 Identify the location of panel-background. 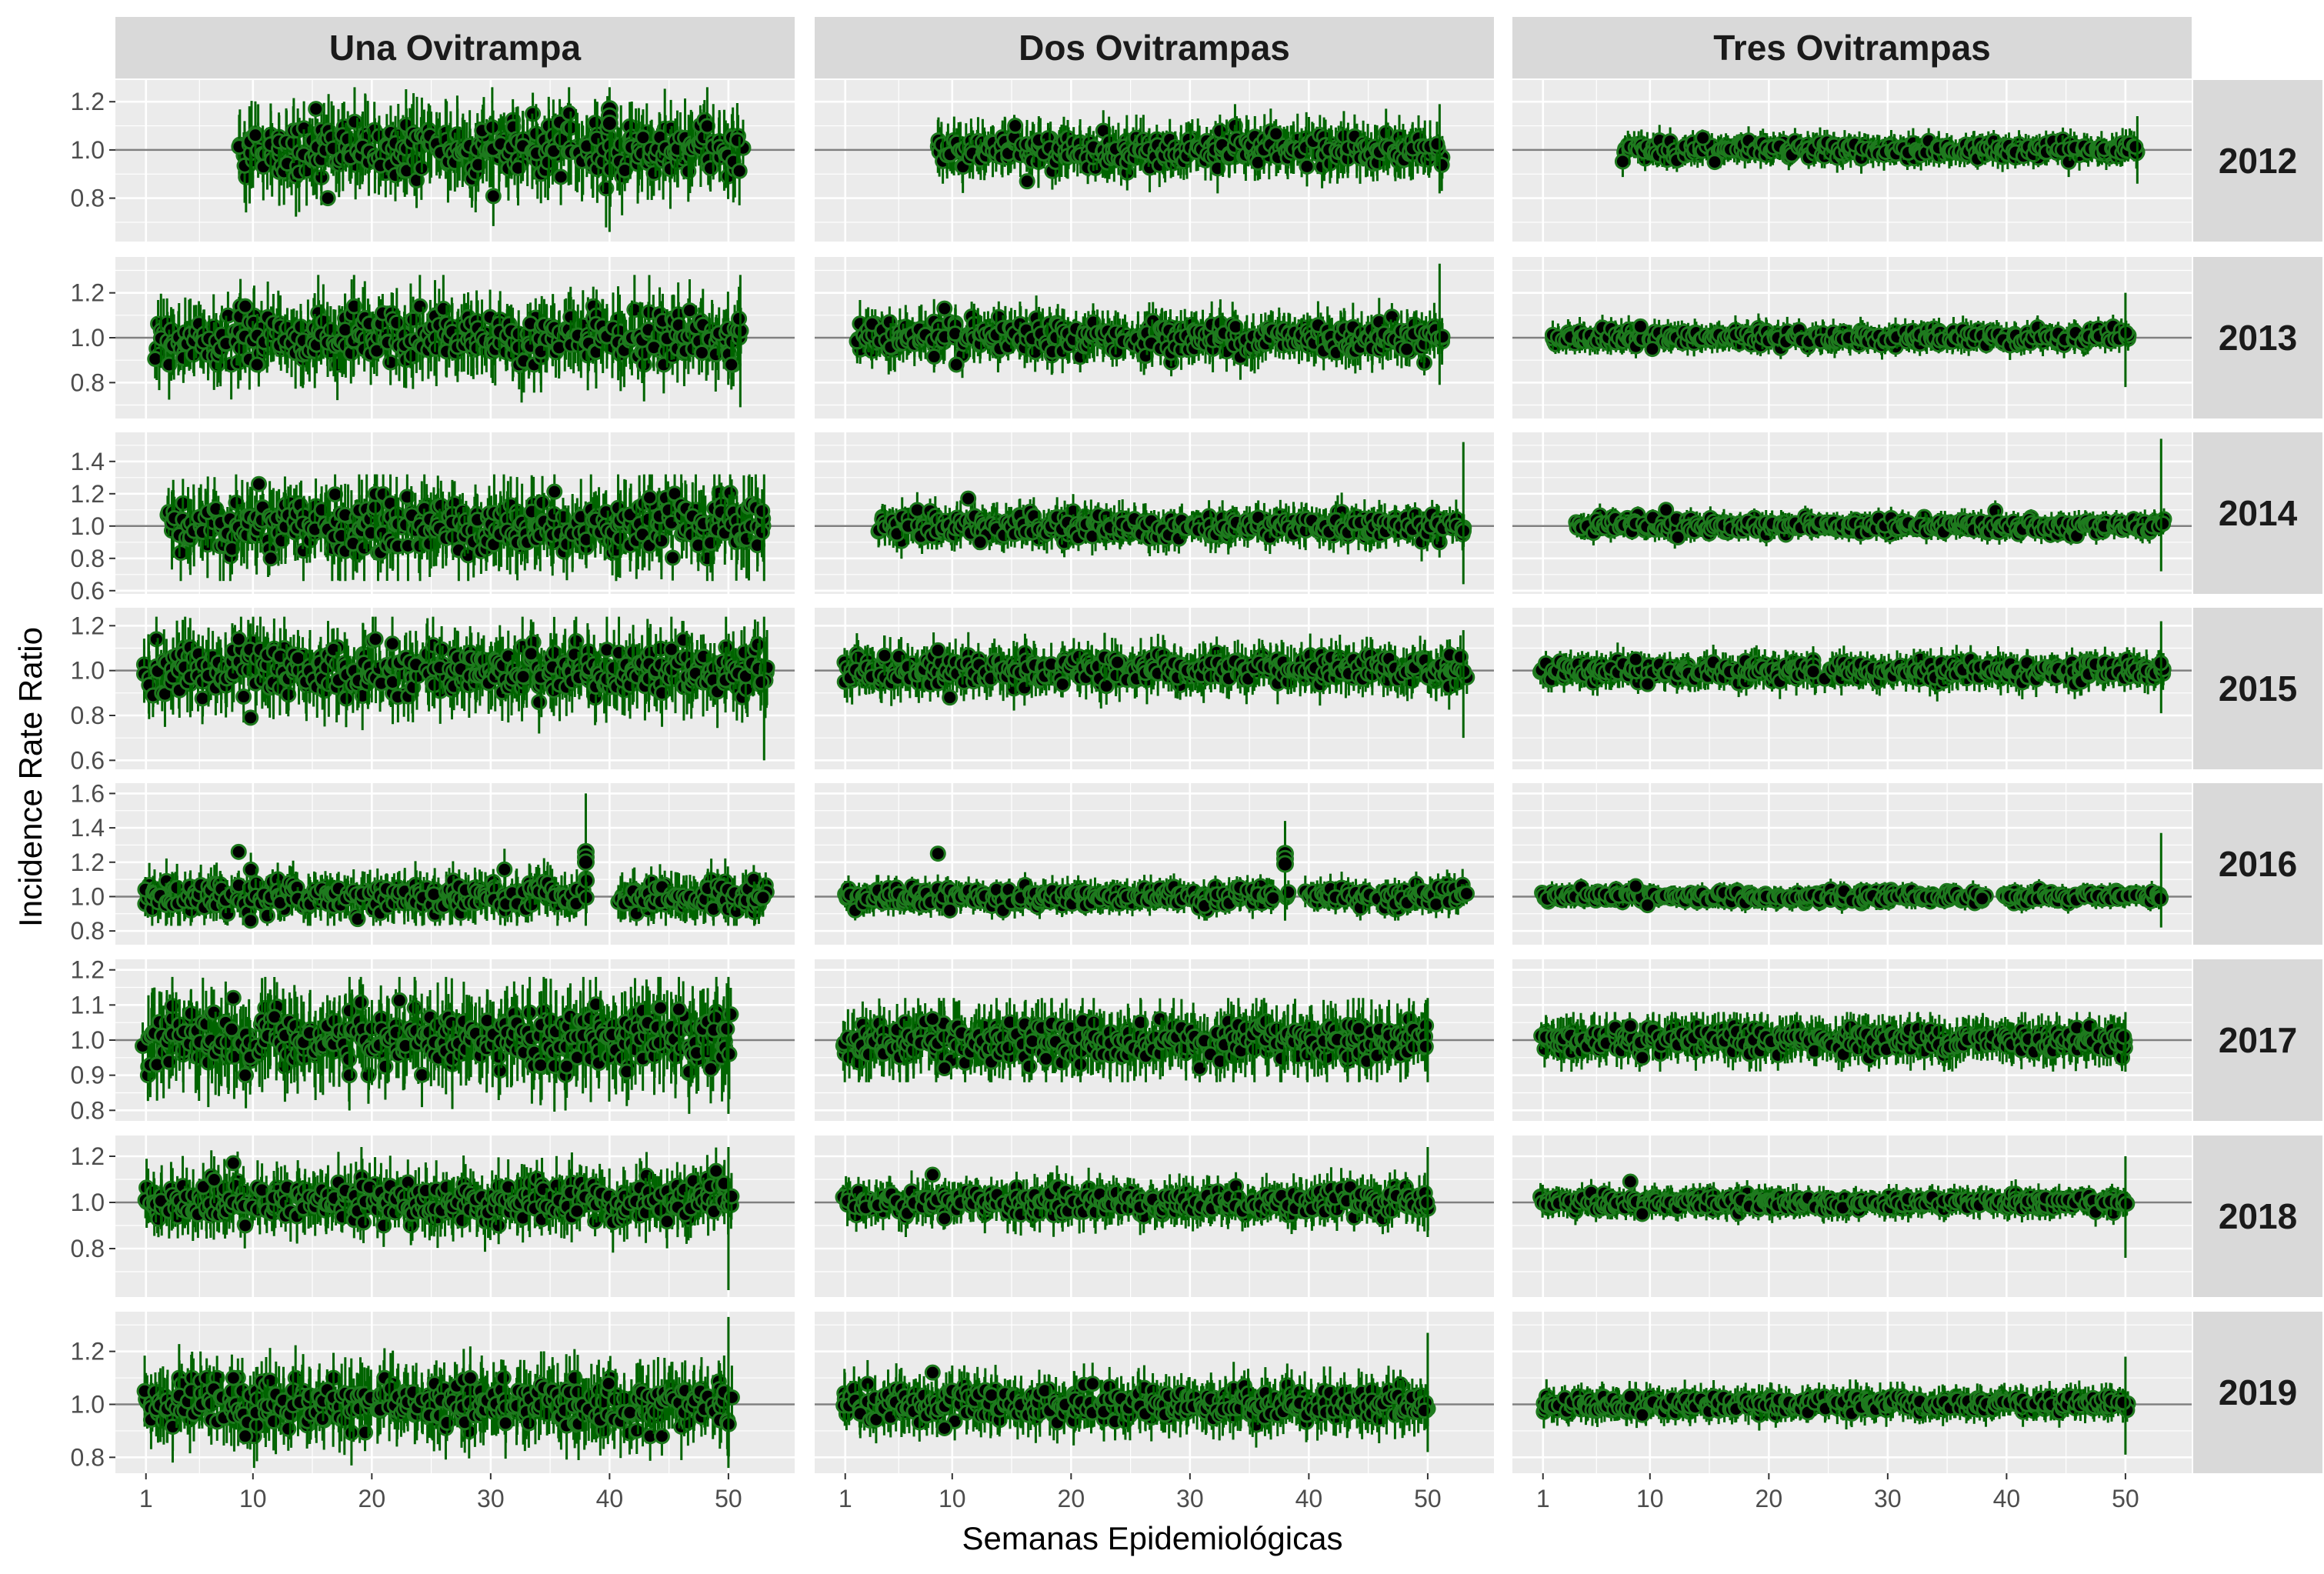
(1852, 161).